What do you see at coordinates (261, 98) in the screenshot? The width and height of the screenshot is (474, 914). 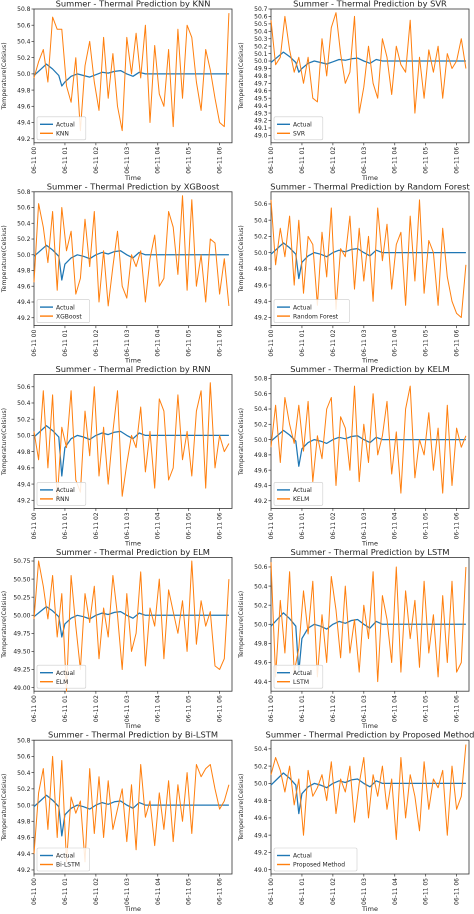 I see `y-tick-label: 49.5` at bounding box center [261, 98].